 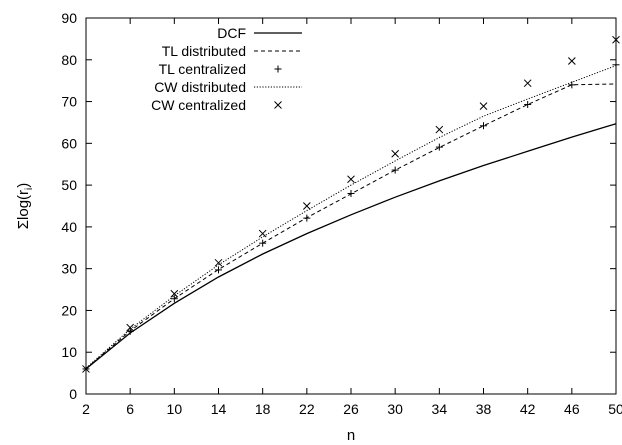 I want to click on y-tick-label: 40, so click(x=69, y=227).